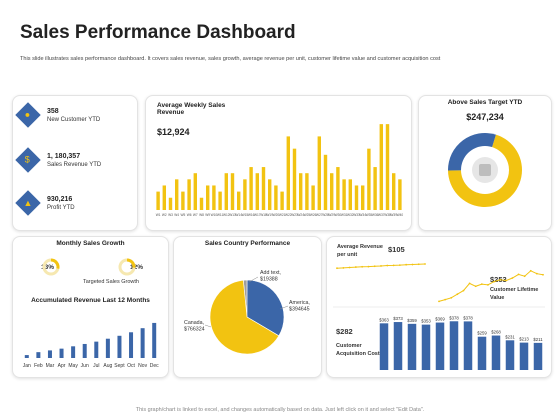 The width and height of the screenshot is (560, 420). Describe the element at coordinates (257, 215) in the screenshot. I see `weekly-tick-label: W17` at that location.